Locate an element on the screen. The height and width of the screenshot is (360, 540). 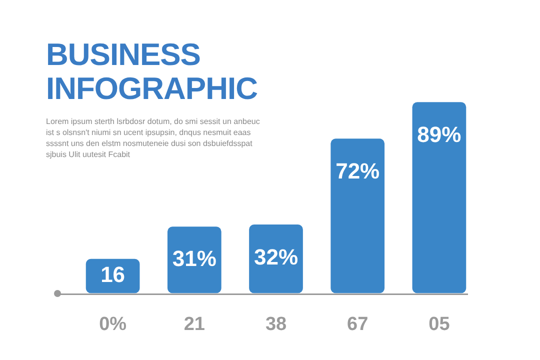
data-label: 32% is located at coordinates (276, 257).